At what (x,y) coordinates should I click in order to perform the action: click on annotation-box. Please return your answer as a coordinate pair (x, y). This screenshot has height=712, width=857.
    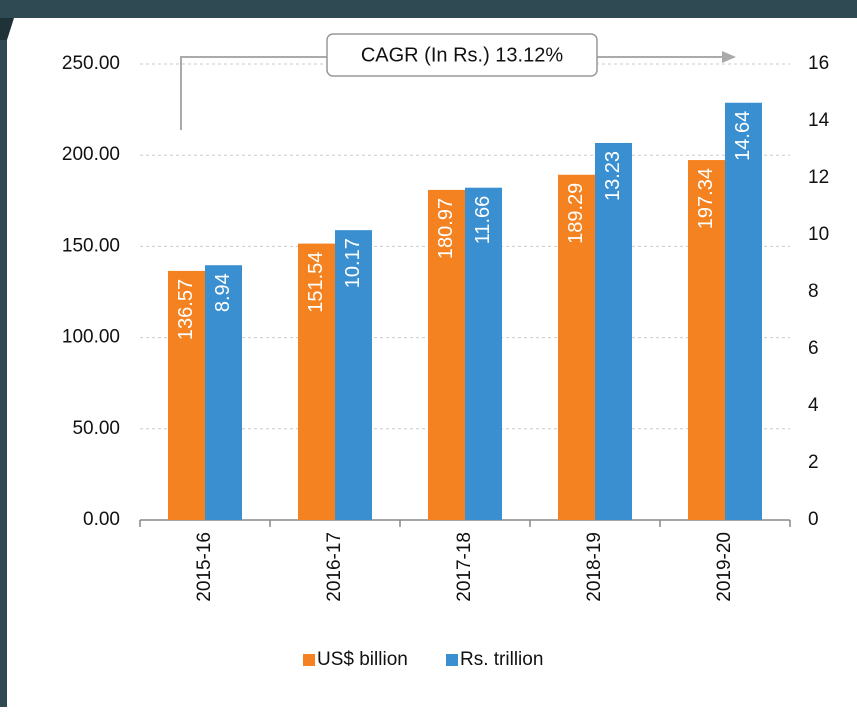
    Looking at the image, I should click on (462, 55).